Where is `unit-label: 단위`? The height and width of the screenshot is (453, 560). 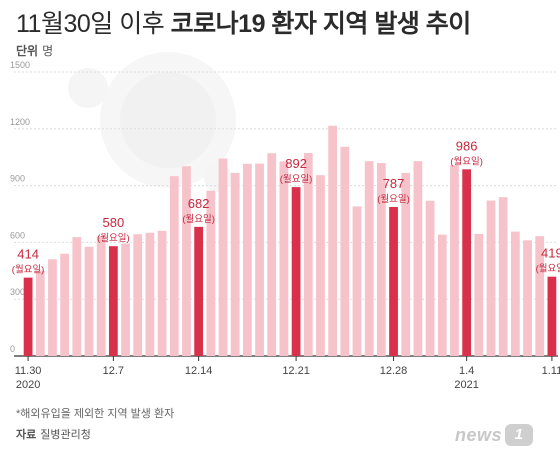 unit-label: 단위 is located at coordinates (27, 51).